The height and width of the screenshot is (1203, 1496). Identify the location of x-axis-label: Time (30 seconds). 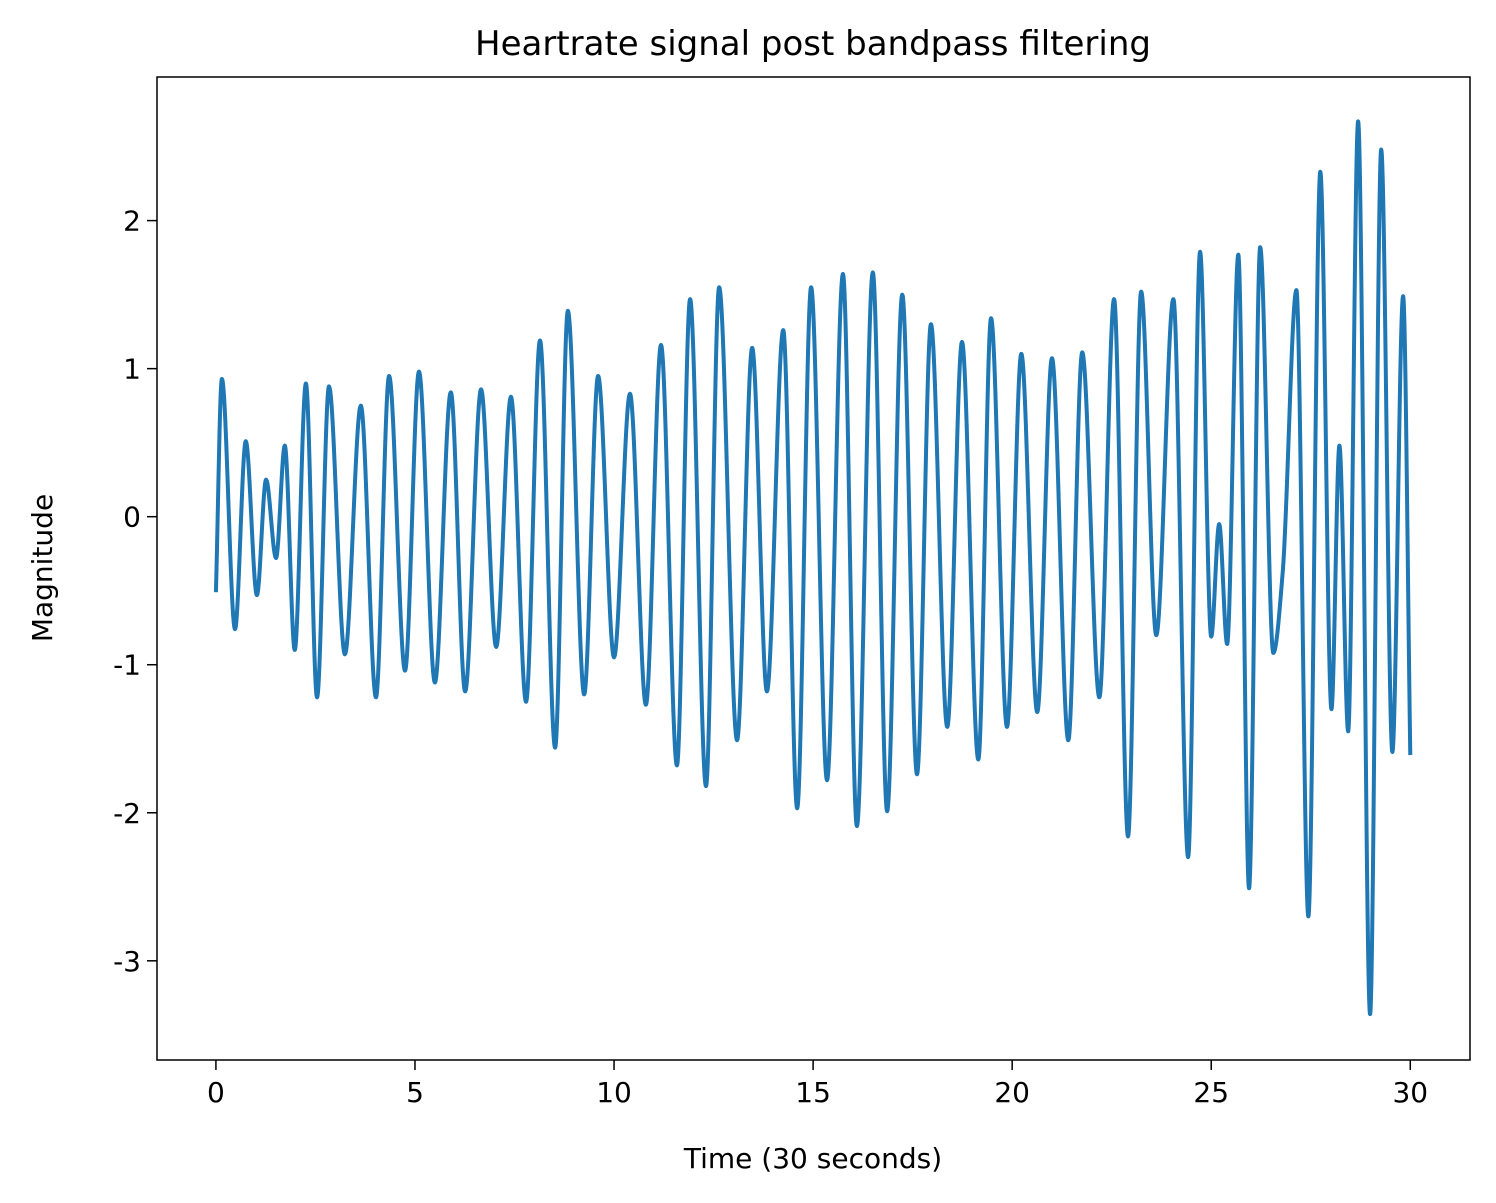
(812, 1158).